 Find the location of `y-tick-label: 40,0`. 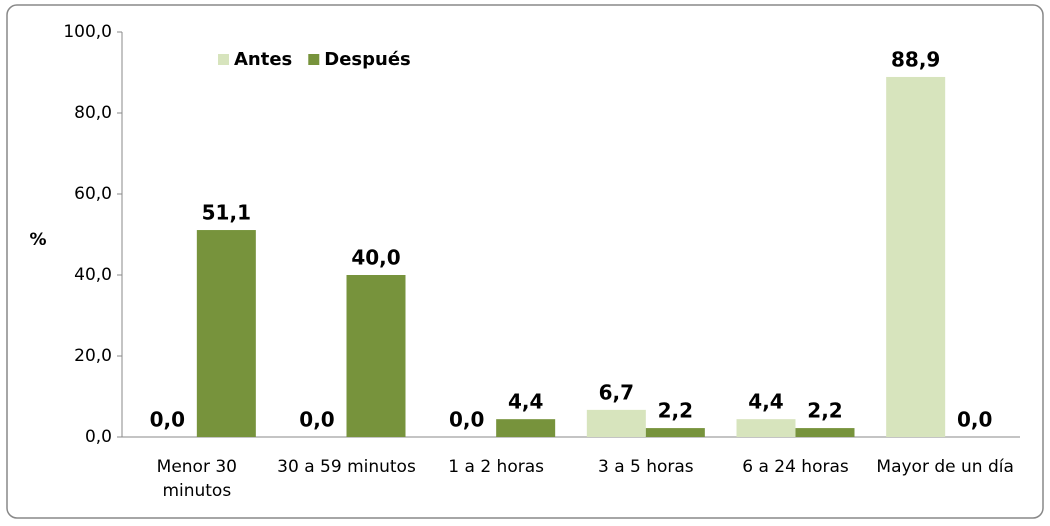

y-tick-label: 40,0 is located at coordinates (93, 275).